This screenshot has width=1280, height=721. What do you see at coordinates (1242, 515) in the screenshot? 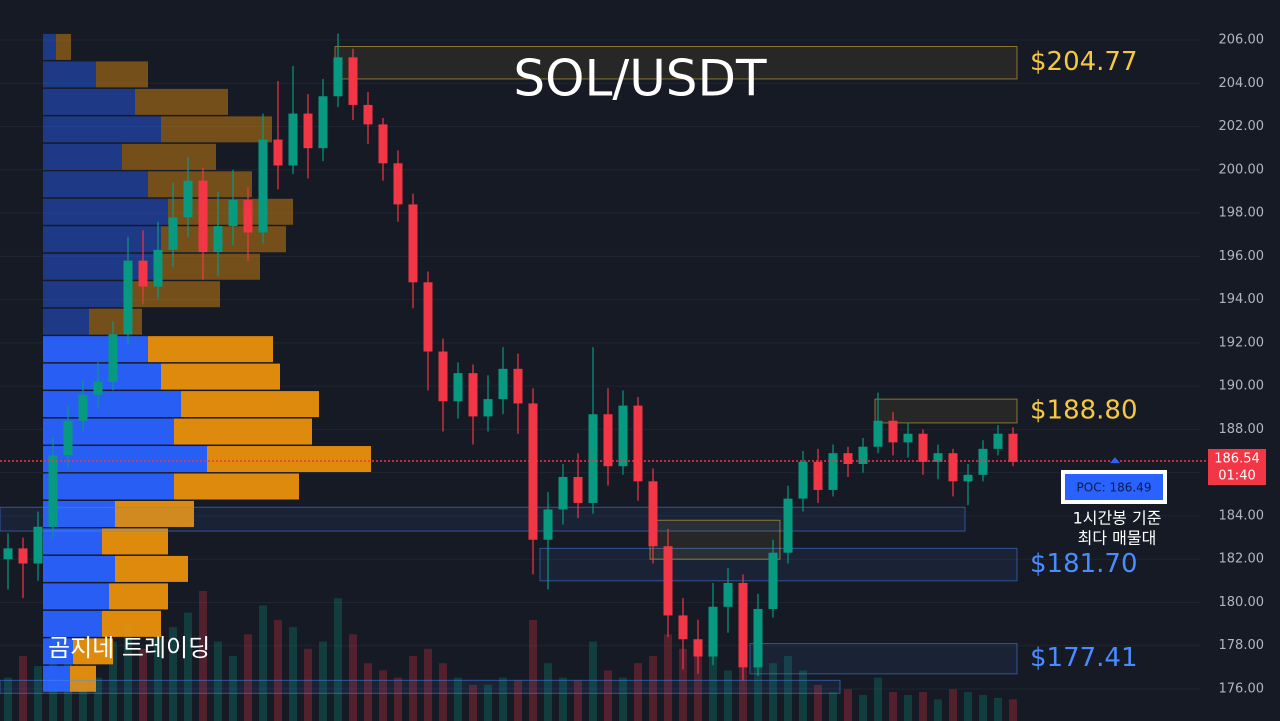
I see `y-tick-label: 184.00` at bounding box center [1242, 515].